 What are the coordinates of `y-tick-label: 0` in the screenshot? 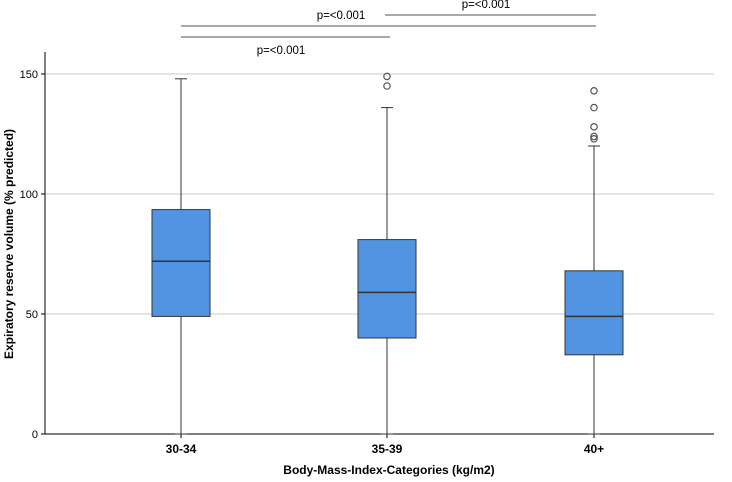 It's located at (35, 435).